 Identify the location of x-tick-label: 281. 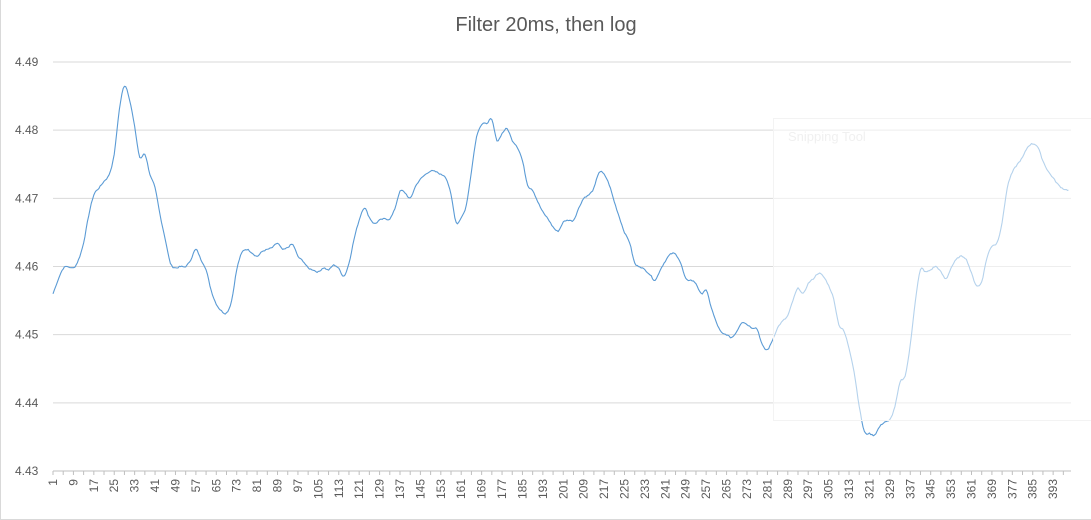
(767, 489).